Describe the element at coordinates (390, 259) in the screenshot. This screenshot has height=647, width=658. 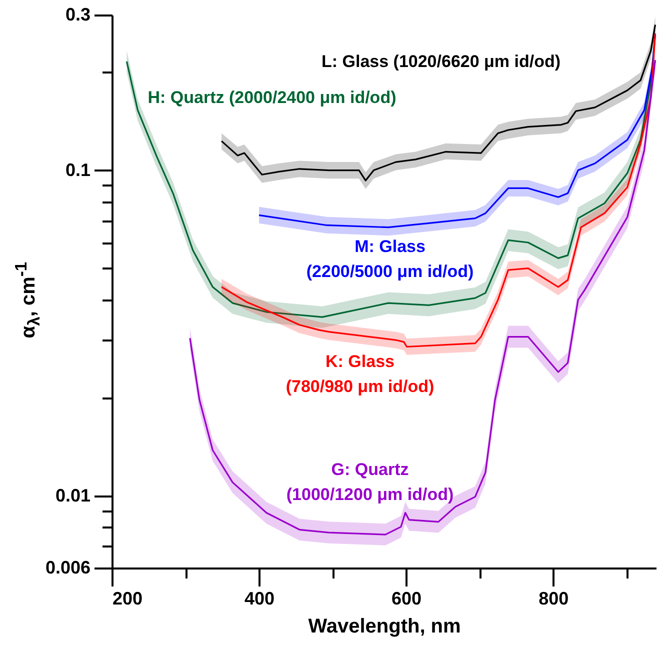
I see `series-label: M: Glass (2200/5000 μm id/od)` at that location.